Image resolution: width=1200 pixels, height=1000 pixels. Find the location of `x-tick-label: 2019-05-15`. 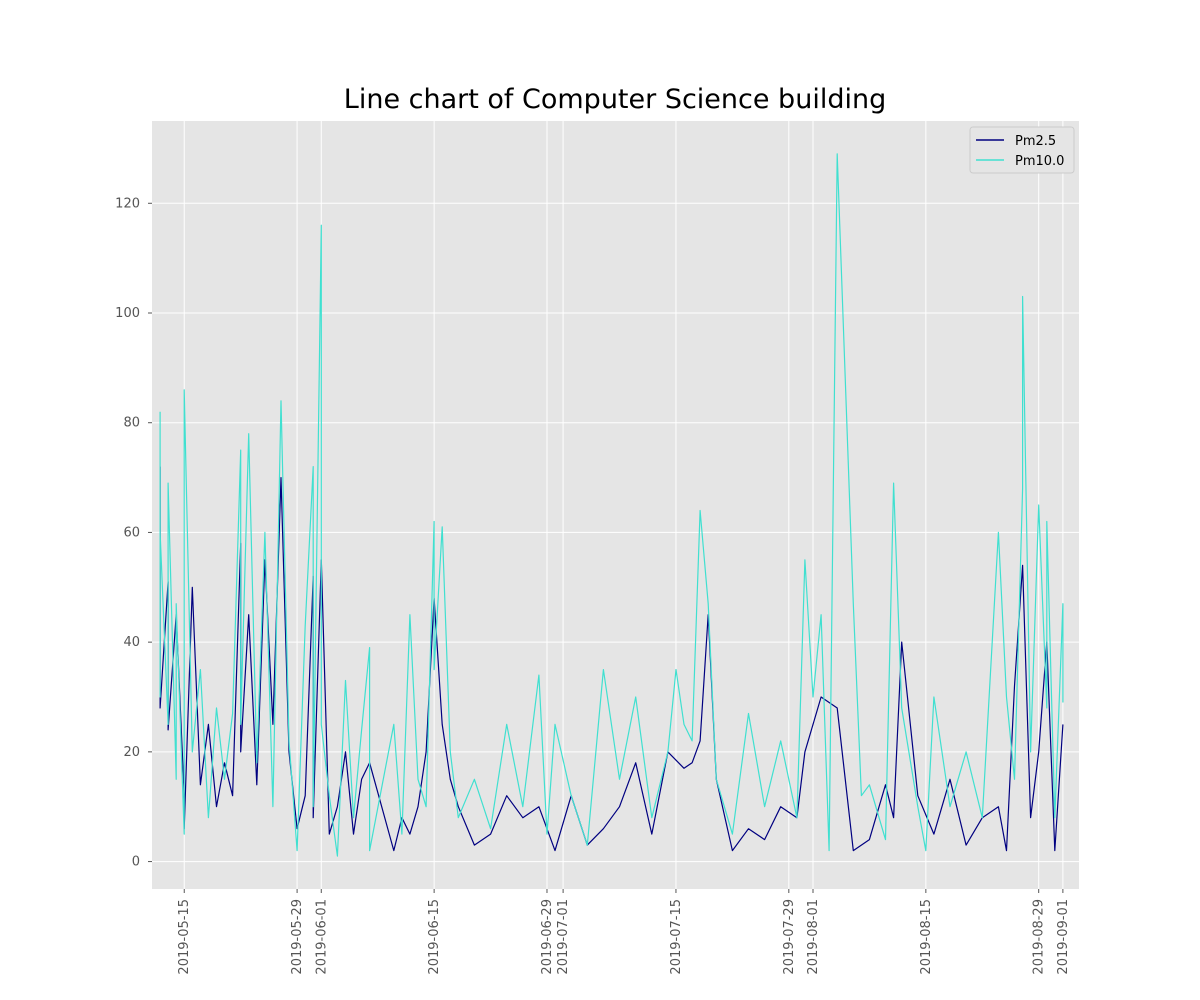

x-tick-label: 2019-05-15 is located at coordinates (184, 937).